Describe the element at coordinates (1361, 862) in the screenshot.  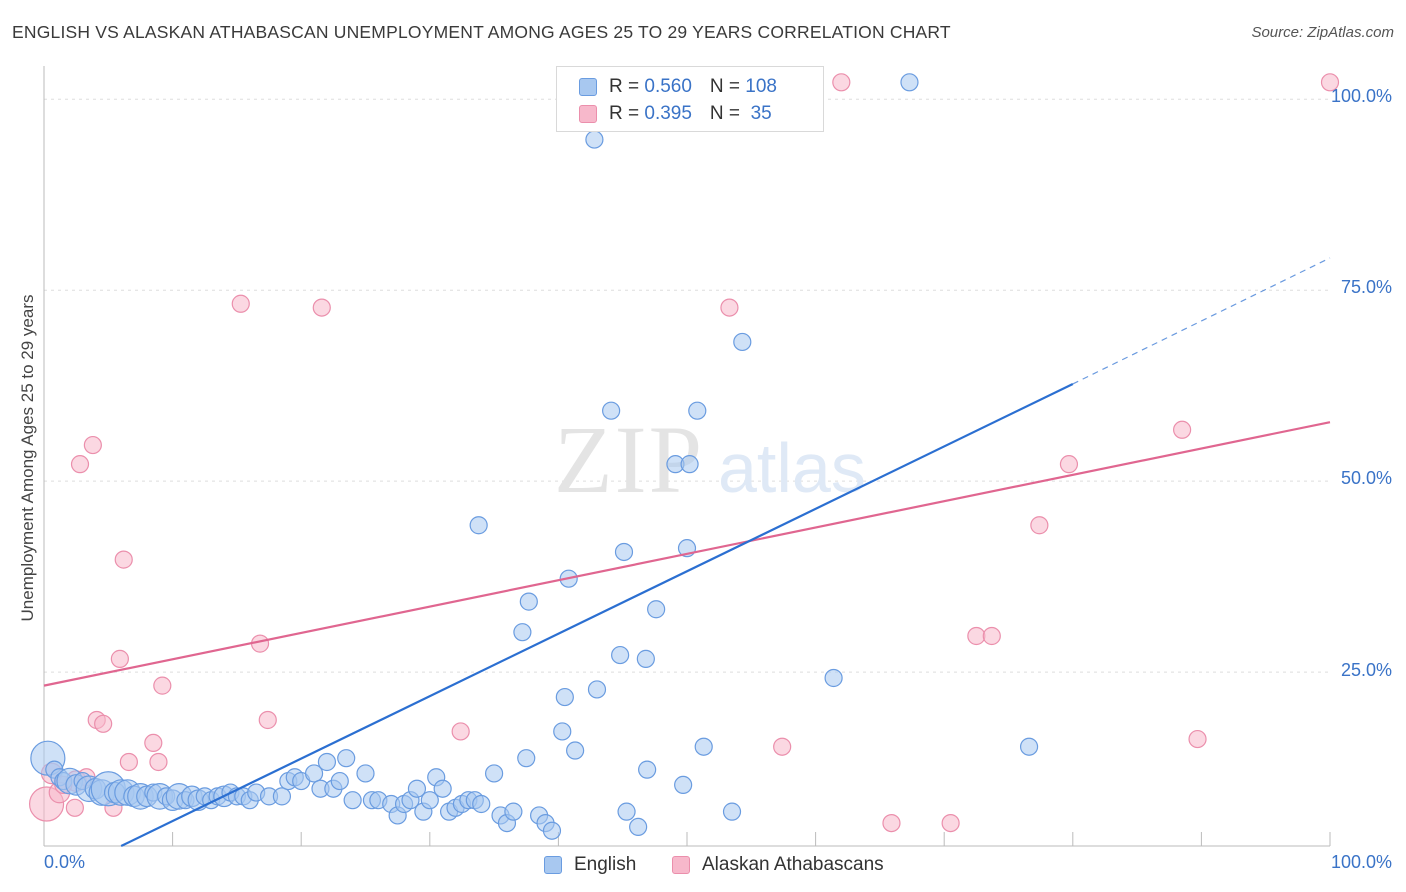
I see `x-tick-label-max: 100.0%` at that location.